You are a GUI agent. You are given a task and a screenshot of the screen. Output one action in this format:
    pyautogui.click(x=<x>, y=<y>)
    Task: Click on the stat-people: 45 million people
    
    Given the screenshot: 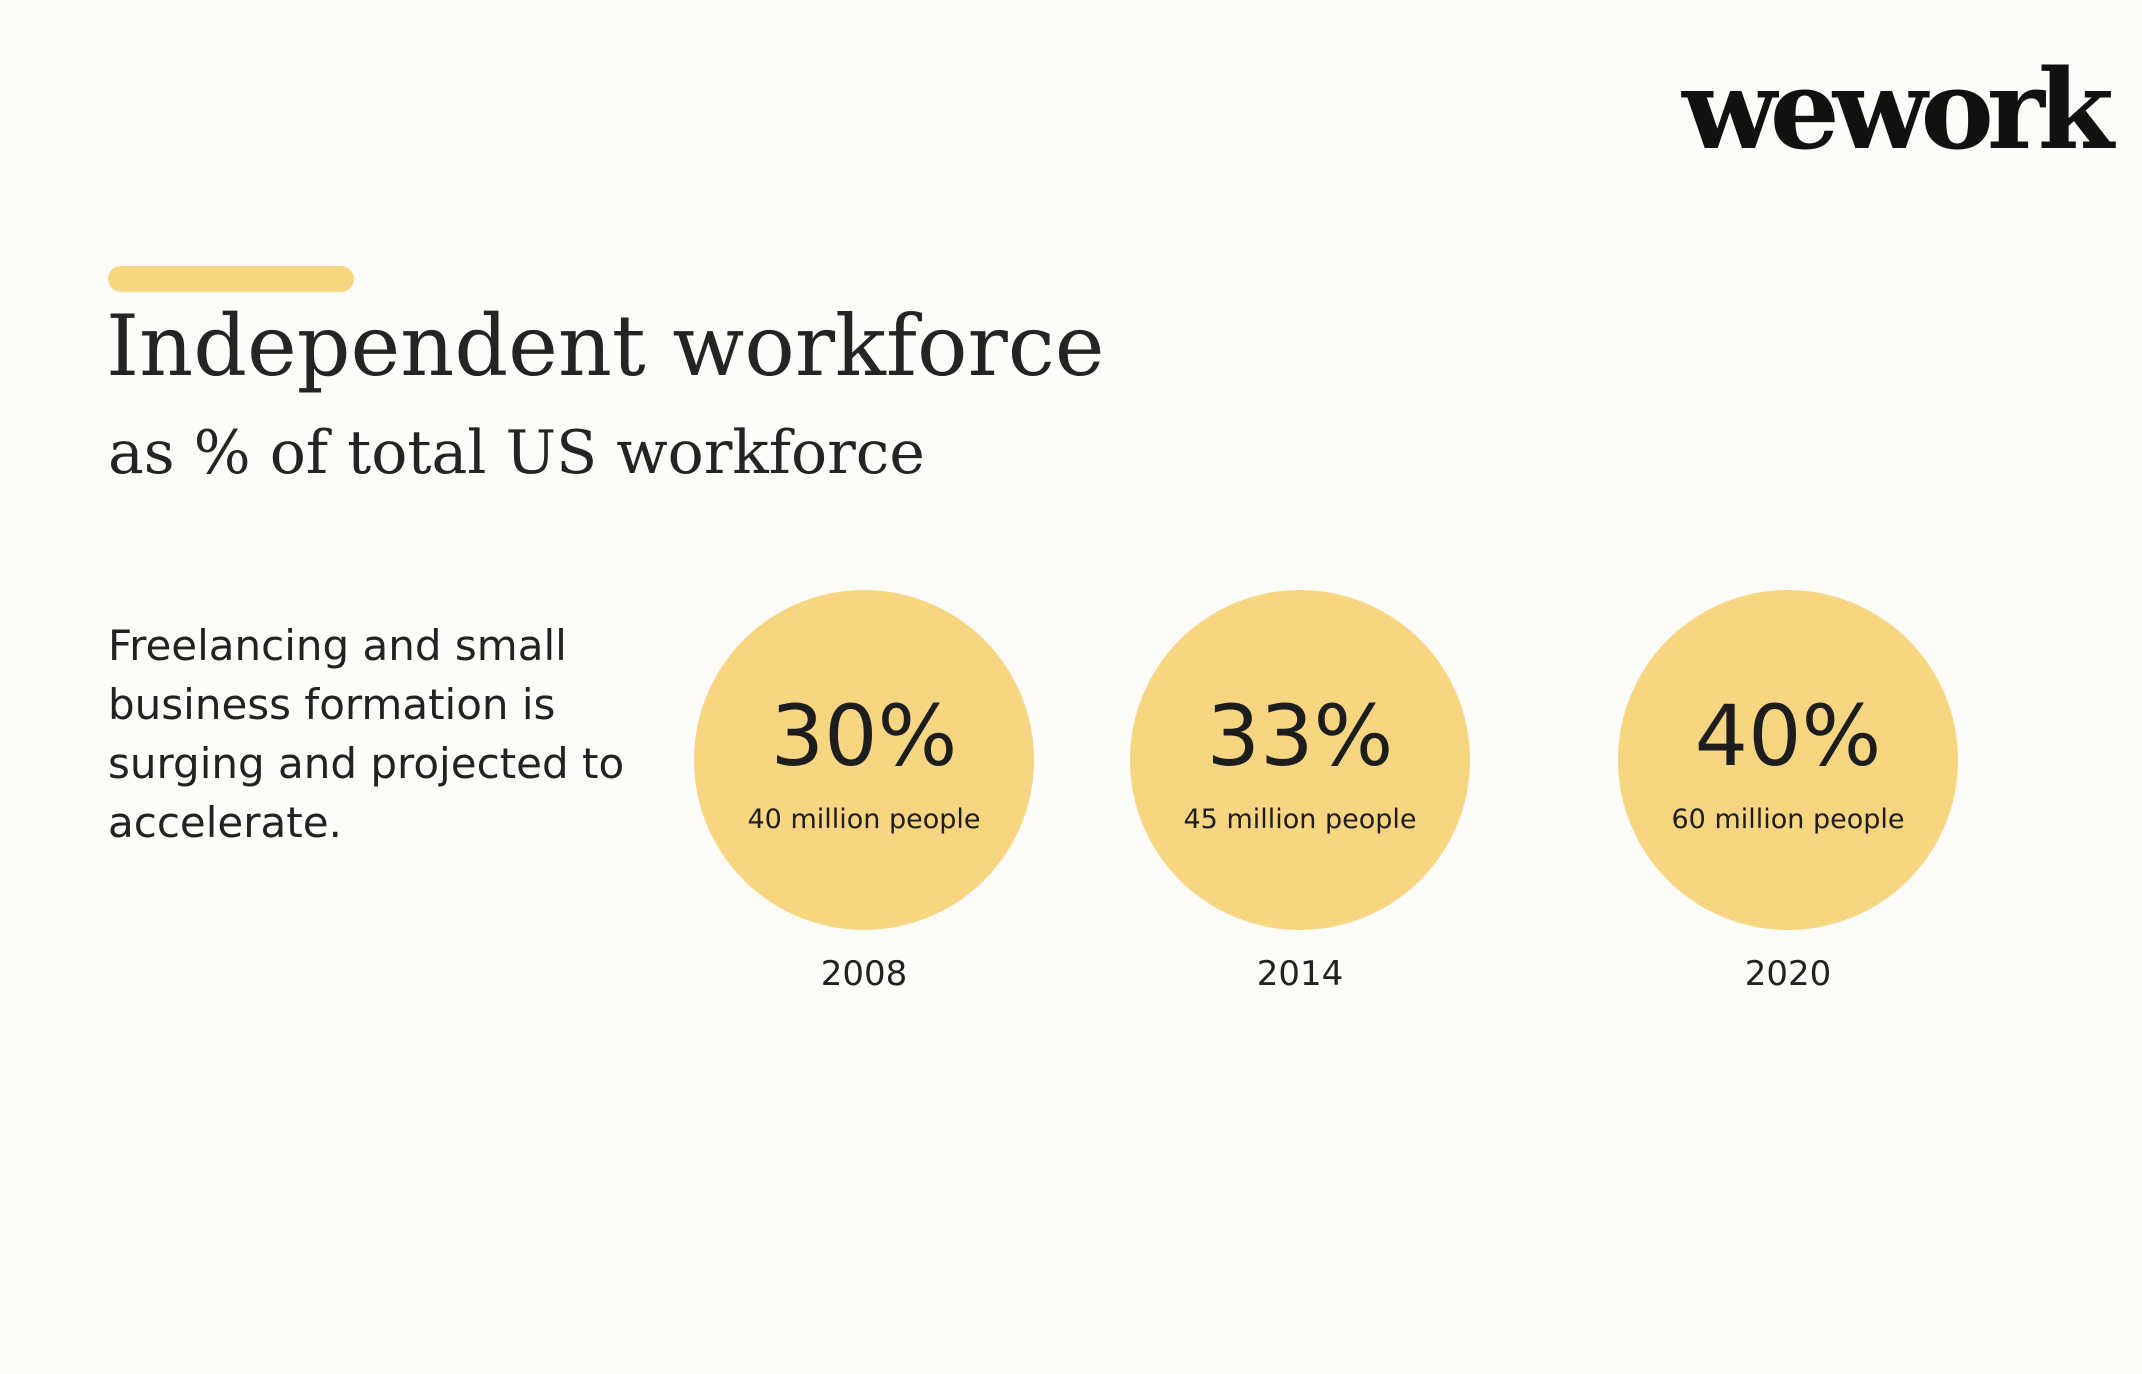 What is the action you would take?
    pyautogui.click(x=1300, y=819)
    